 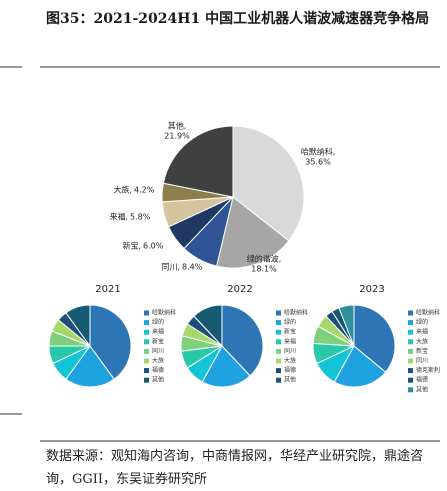 What do you see at coordinates (264, 269) in the screenshot?
I see `slice-value-label: 18.1%` at bounding box center [264, 269].